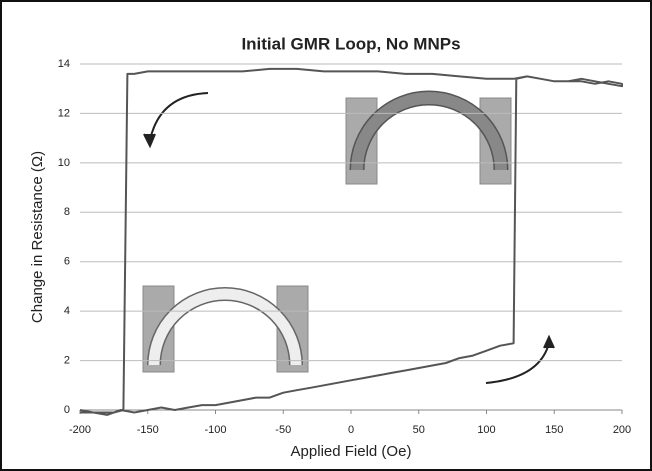 This screenshot has height=471, width=652. Describe the element at coordinates (67, 212) in the screenshot. I see `y-tick-label: 8` at that location.